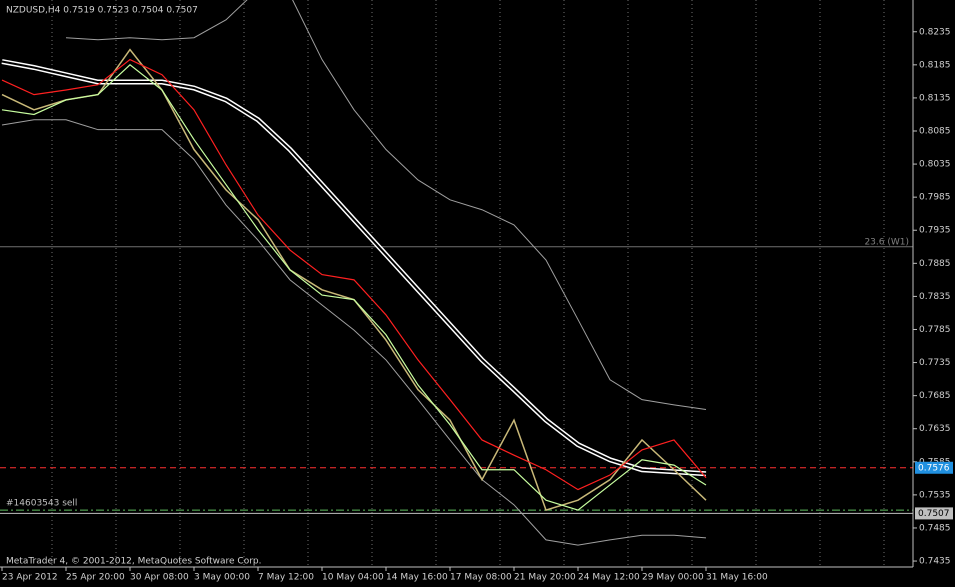  What do you see at coordinates (935, 297) in the screenshot?
I see `y-tick-label: 0.7835` at bounding box center [935, 297].